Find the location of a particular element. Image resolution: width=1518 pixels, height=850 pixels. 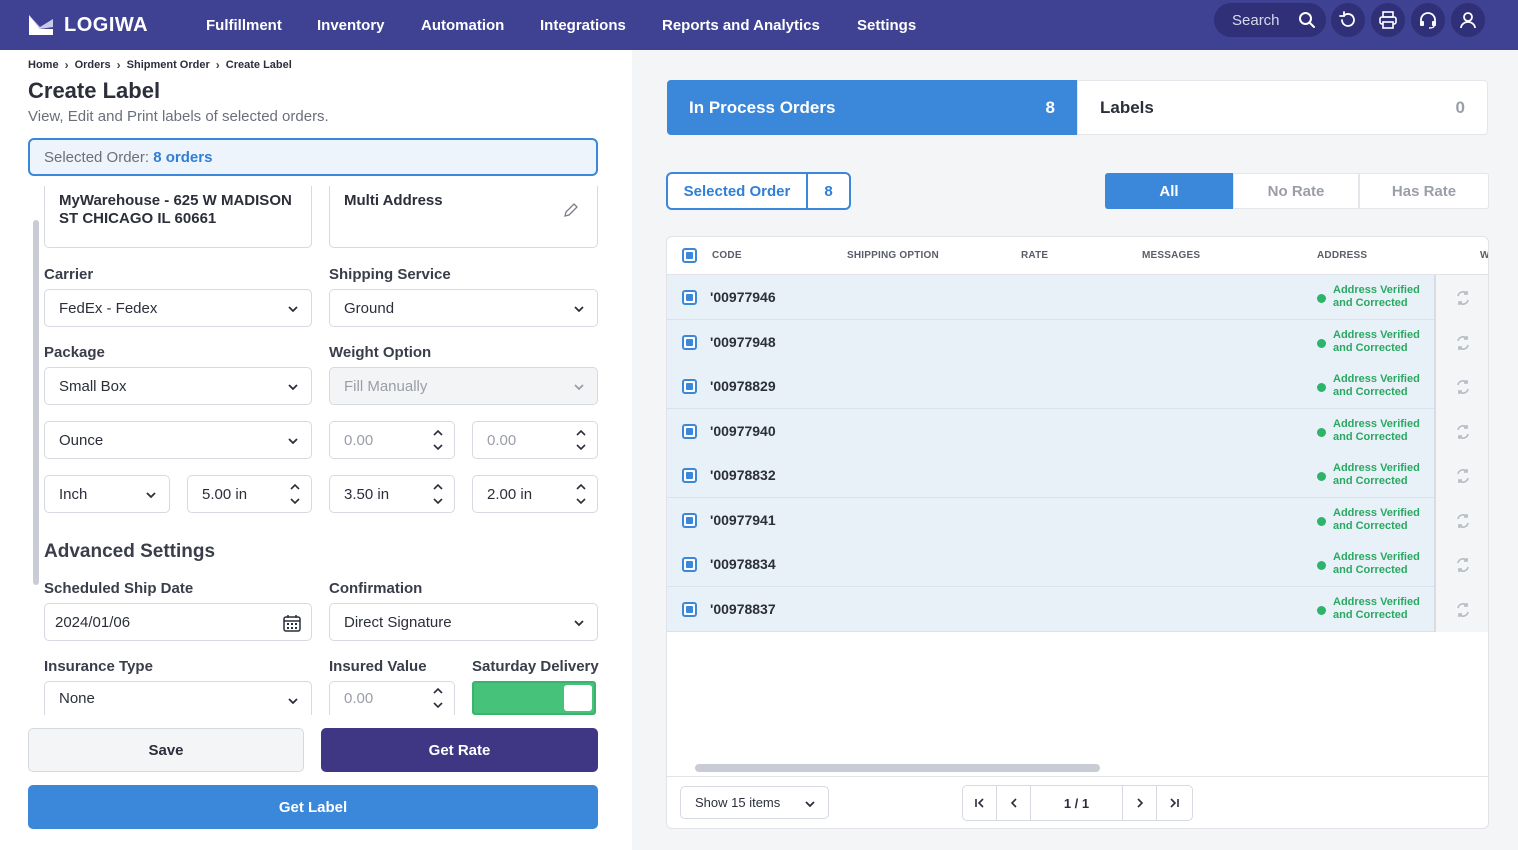

shipping-service-select: Ground is located at coordinates (463, 308).